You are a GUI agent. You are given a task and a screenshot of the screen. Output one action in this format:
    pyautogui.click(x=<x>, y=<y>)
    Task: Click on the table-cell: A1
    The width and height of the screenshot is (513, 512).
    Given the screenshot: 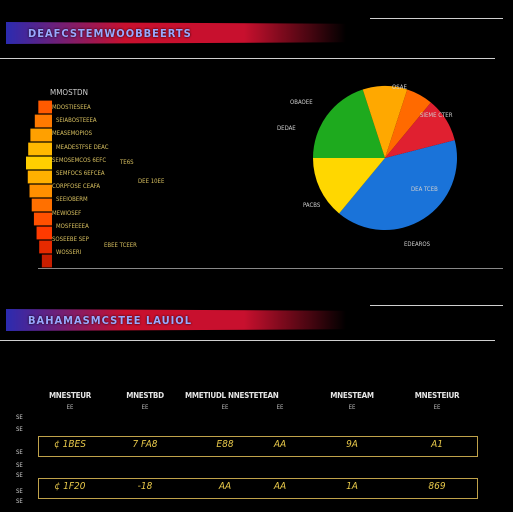 What is the action you would take?
    pyautogui.click(x=437, y=444)
    